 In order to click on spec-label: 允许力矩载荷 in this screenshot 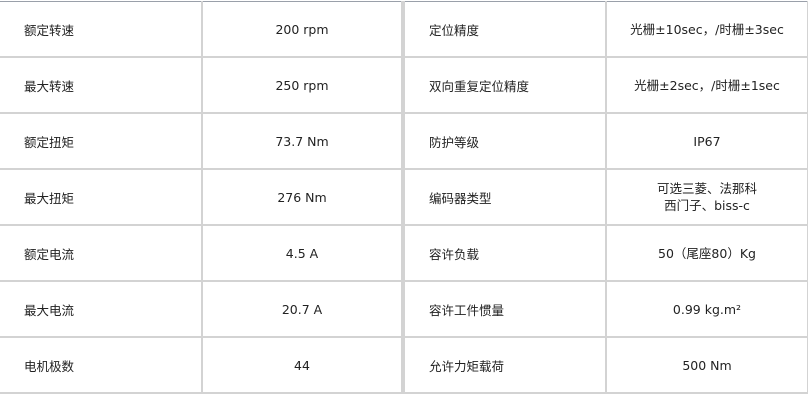, I will do `click(505, 365)`.